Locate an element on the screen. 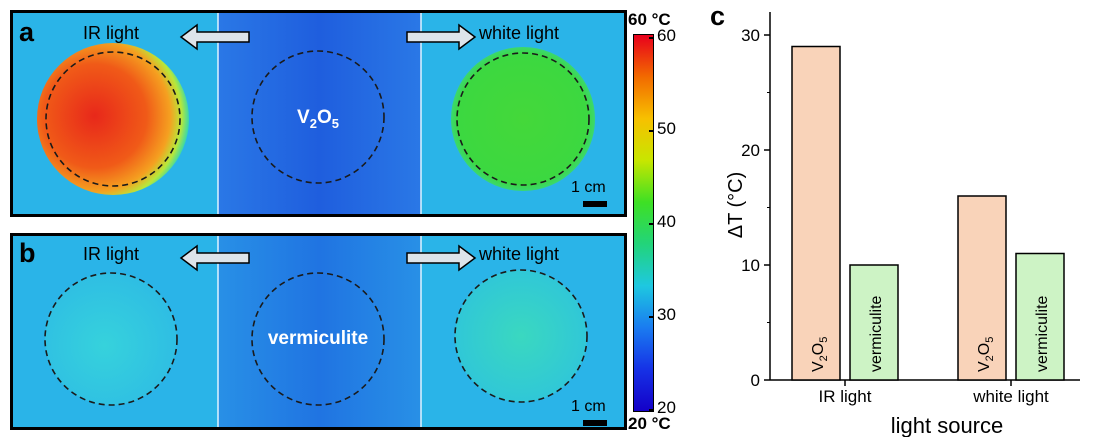 This screenshot has height=437, width=1101. white-light-label-b: white light is located at coordinates (519, 254).